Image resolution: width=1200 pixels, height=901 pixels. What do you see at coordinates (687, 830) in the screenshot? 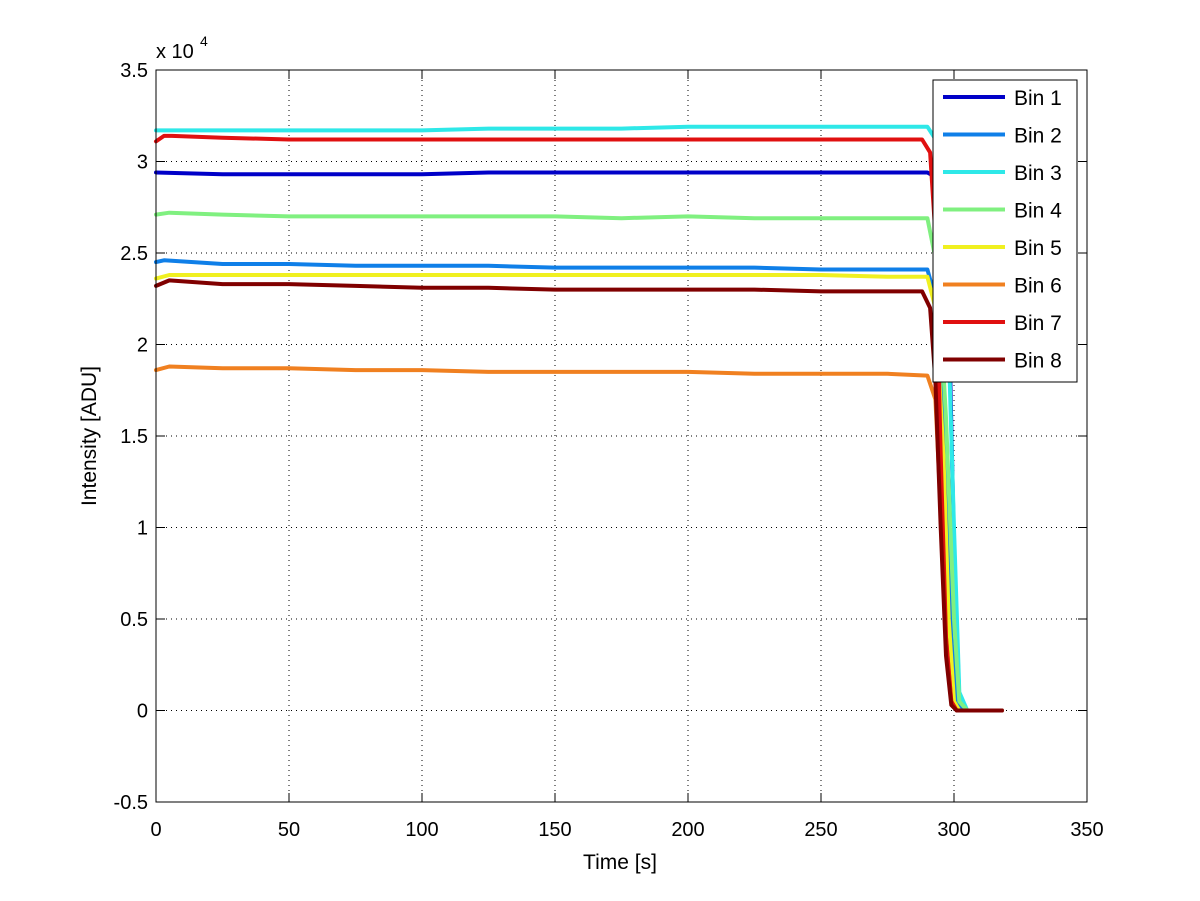
I see `x-tick-label: 200` at bounding box center [687, 830].